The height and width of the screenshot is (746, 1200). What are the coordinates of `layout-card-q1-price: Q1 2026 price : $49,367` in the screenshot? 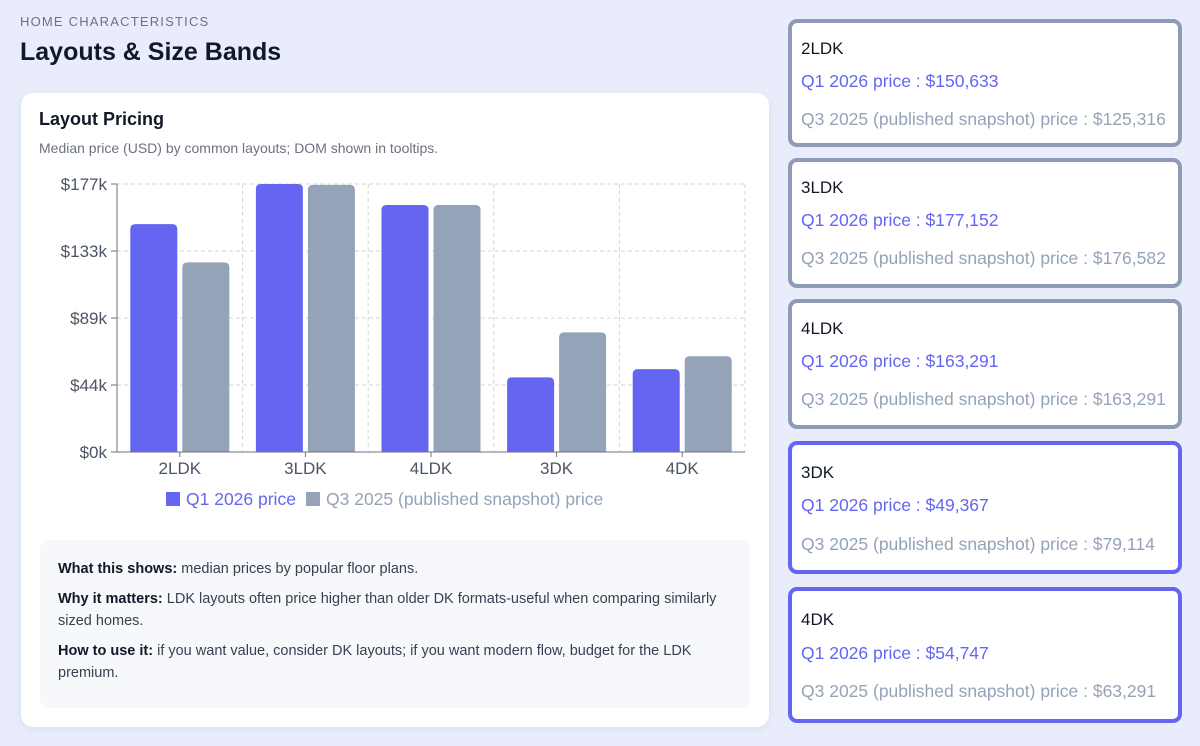 It's located at (895, 505).